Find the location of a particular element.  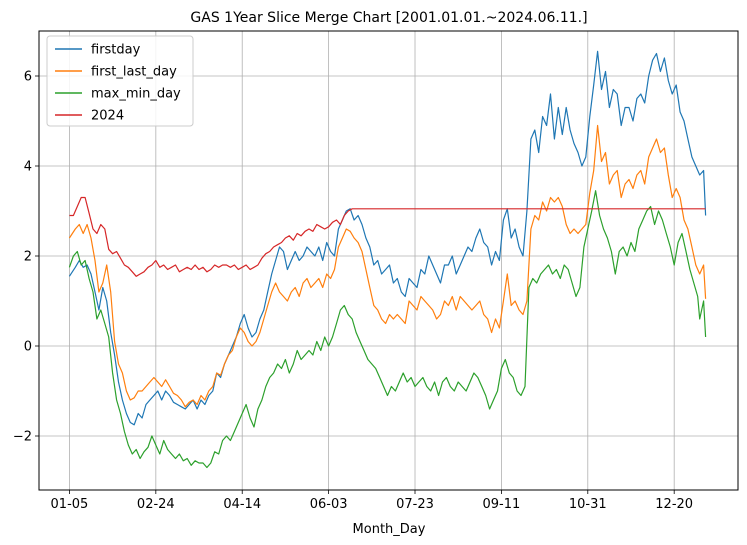

x-tick-label: 04-14 is located at coordinates (242, 504).